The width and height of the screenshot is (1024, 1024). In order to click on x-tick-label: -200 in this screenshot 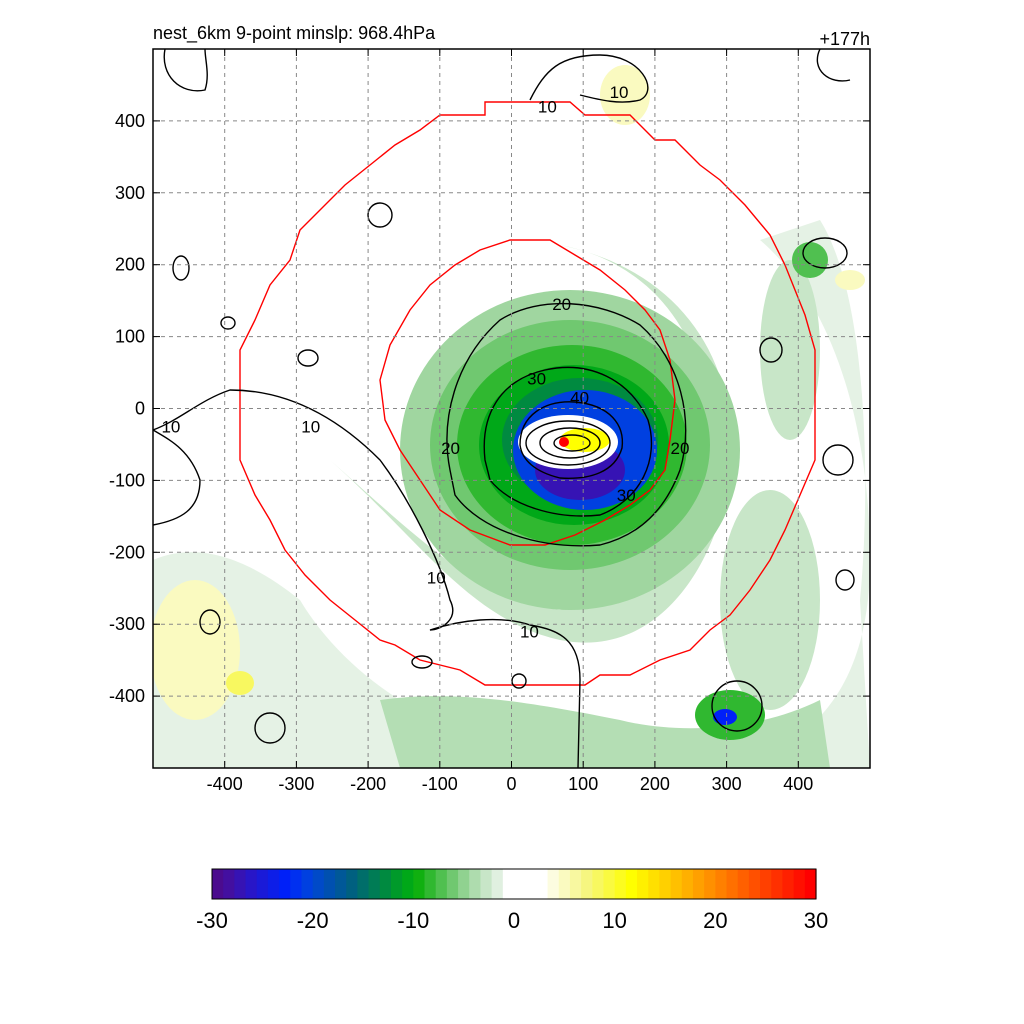, I will do `click(368, 784)`.